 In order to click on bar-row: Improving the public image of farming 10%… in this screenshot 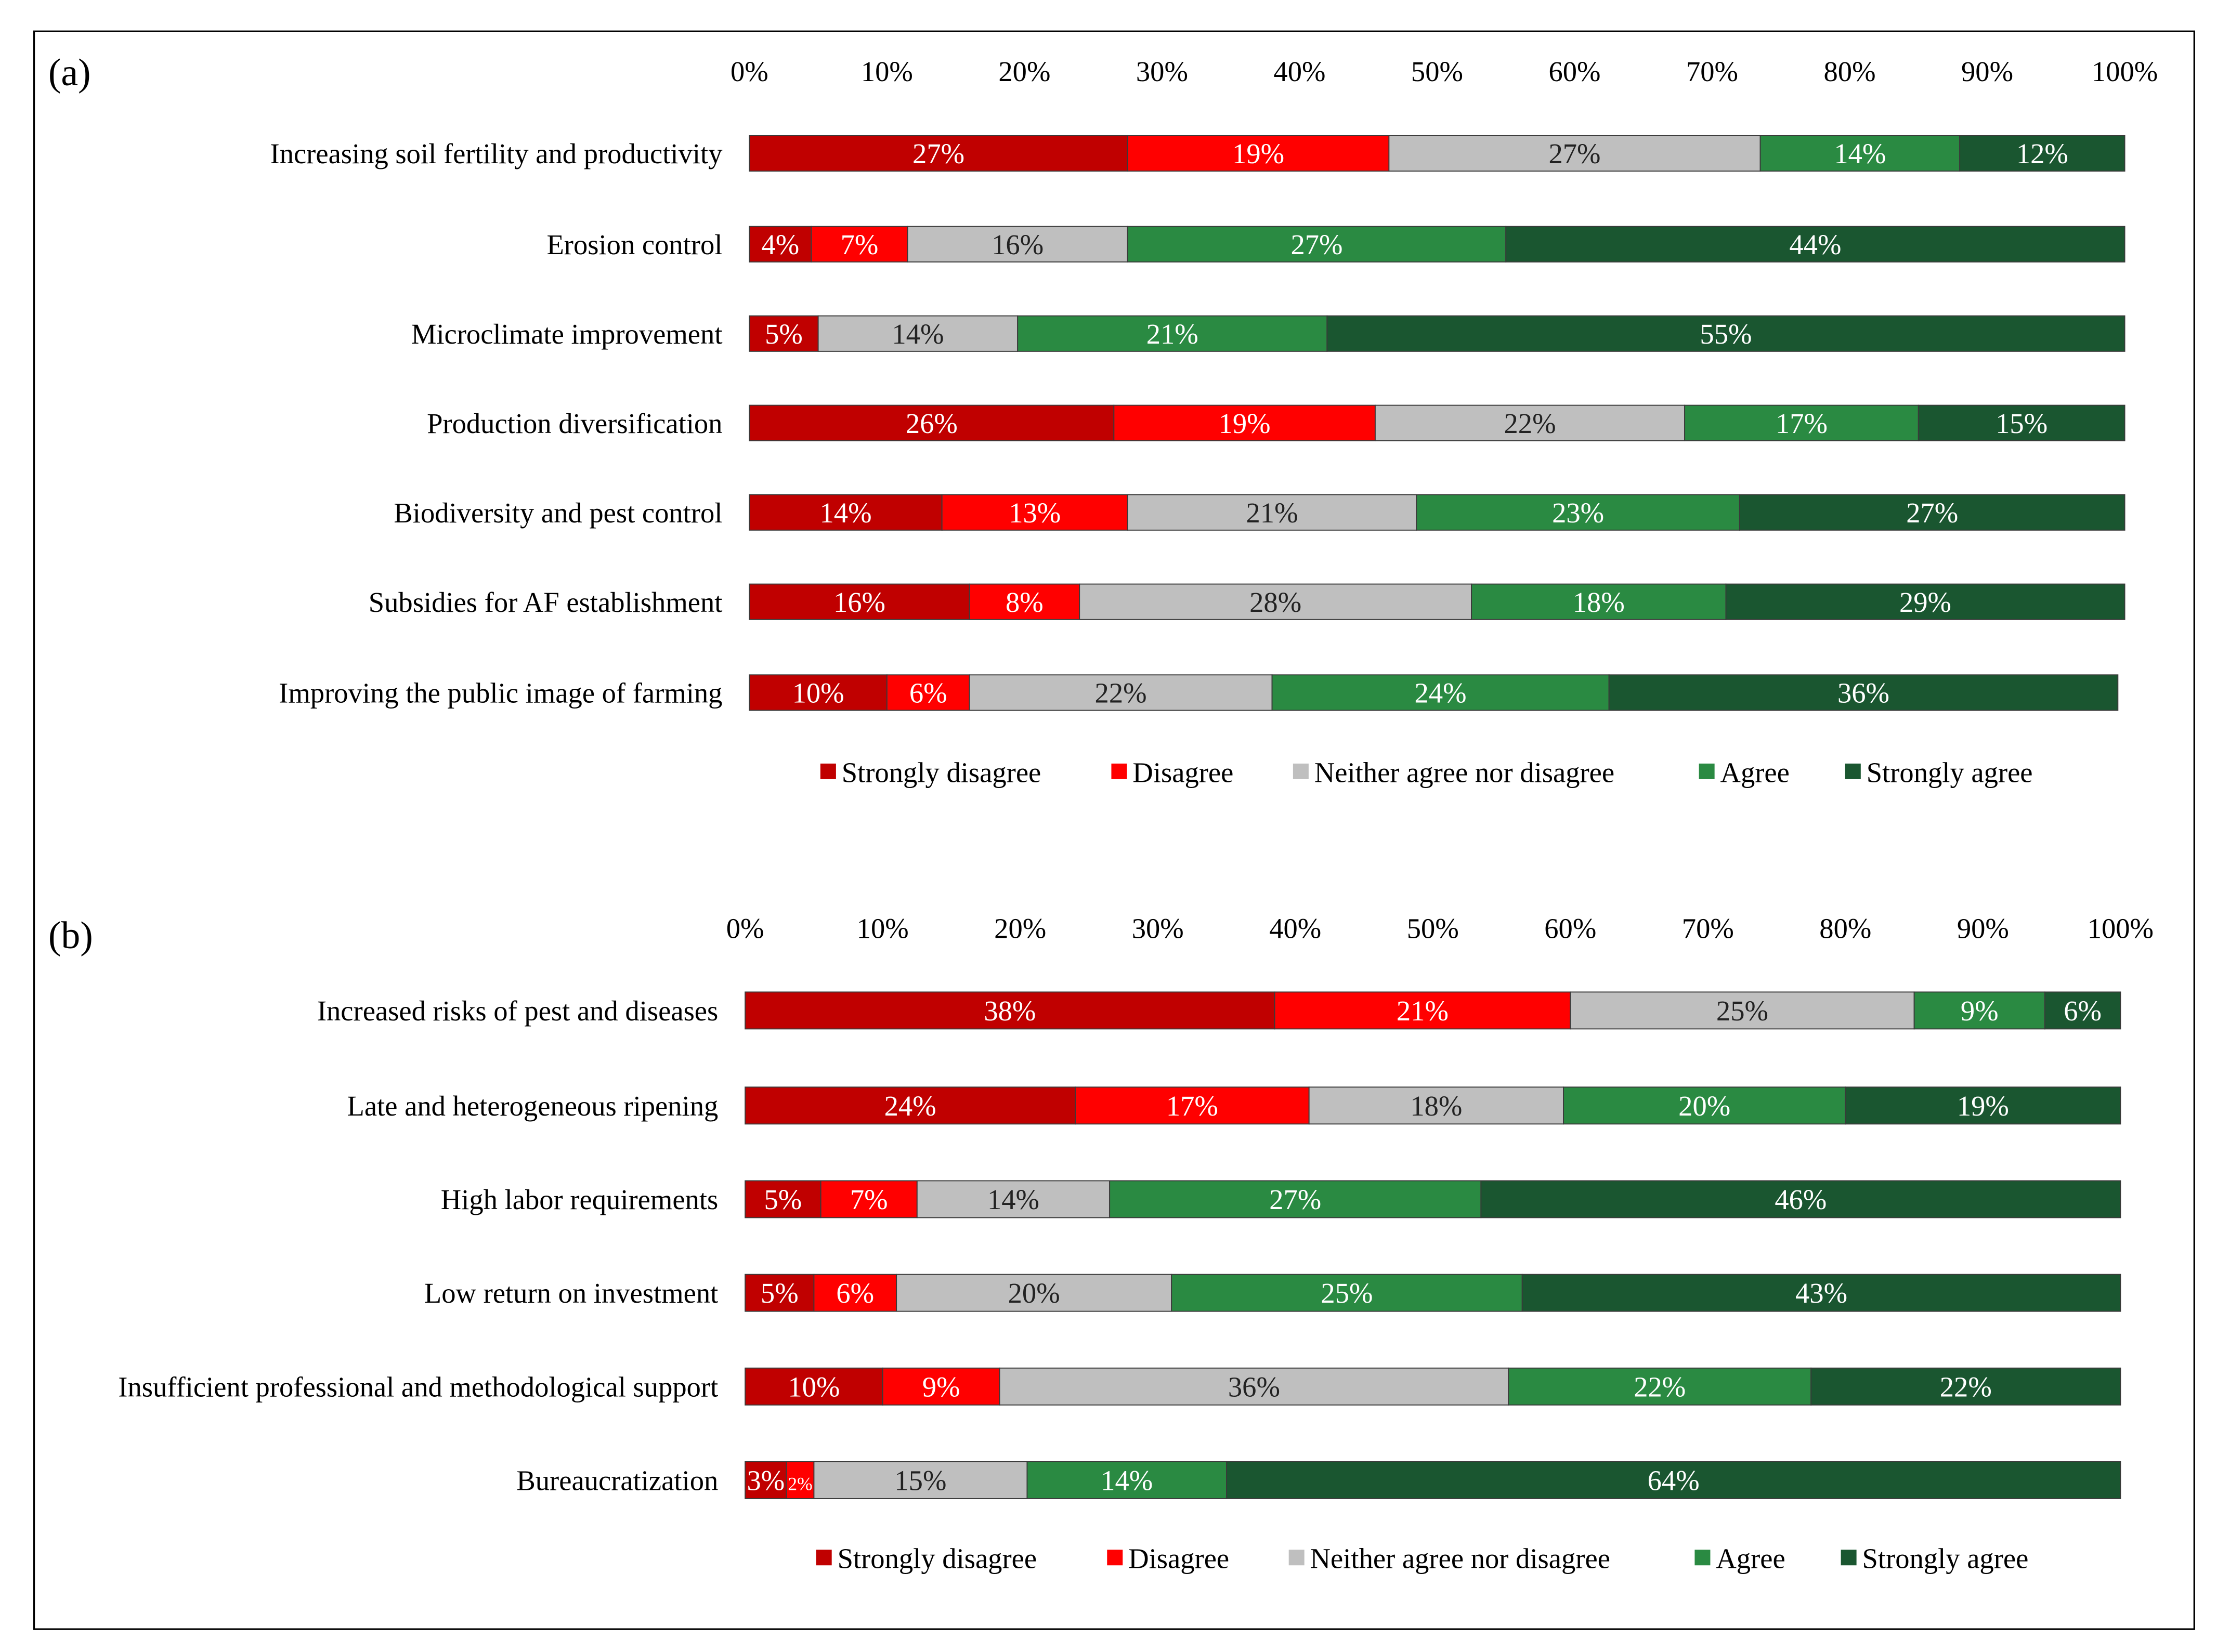, I will do `click(1199, 692)`.